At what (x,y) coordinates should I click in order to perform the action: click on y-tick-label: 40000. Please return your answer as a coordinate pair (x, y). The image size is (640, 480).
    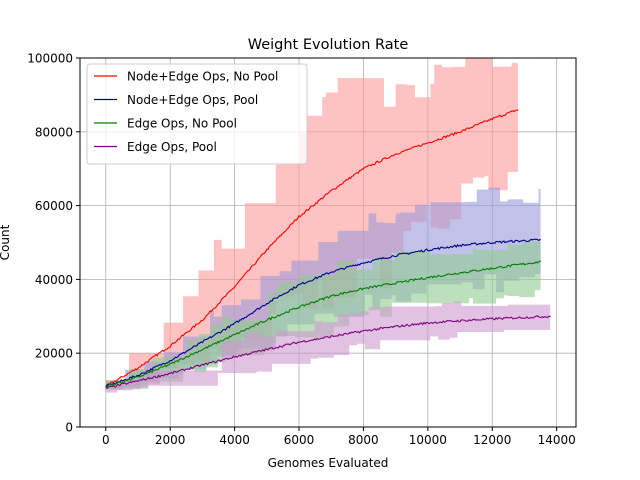
    Looking at the image, I should click on (54, 280).